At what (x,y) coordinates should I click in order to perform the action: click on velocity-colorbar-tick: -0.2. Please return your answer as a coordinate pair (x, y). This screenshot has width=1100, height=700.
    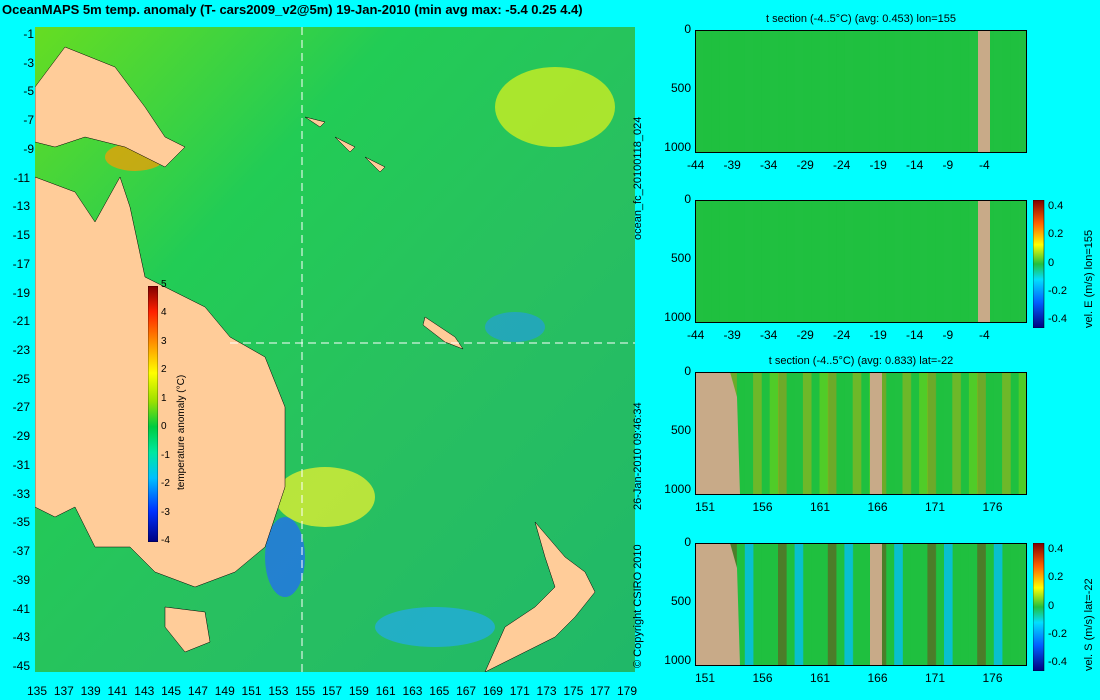
    Looking at the image, I should click on (1057, 633).